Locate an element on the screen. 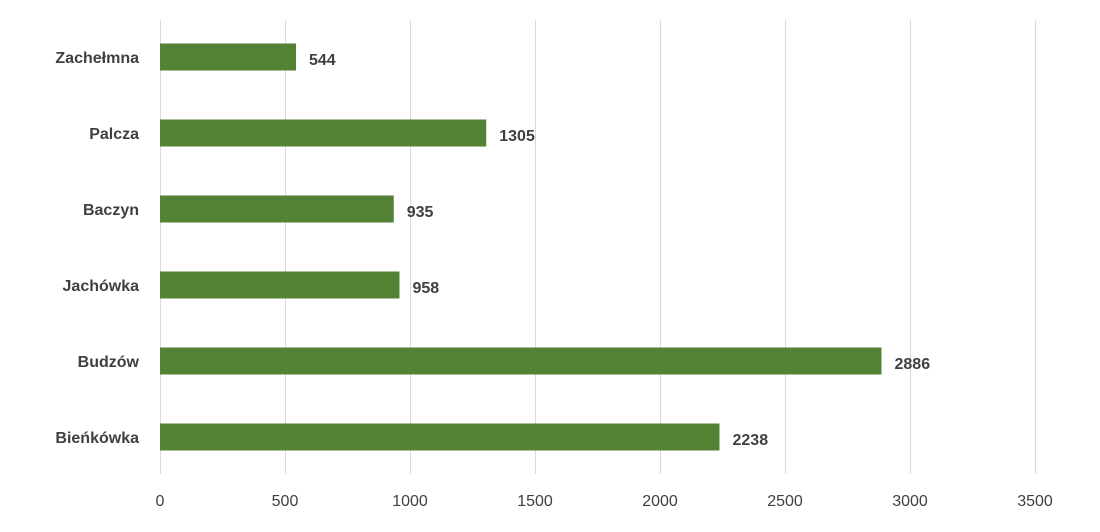 The height and width of the screenshot is (532, 1100). x-tick-label: 2000 is located at coordinates (660, 501).